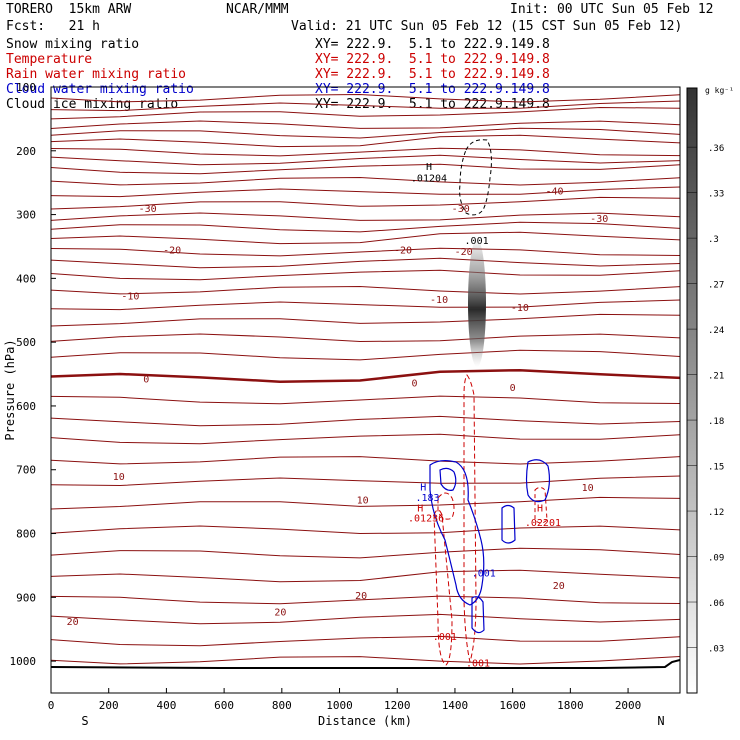 The width and height of the screenshot is (740, 740). What do you see at coordinates (26, 278) in the screenshot?
I see `y-tick-label: 400` at bounding box center [26, 278].